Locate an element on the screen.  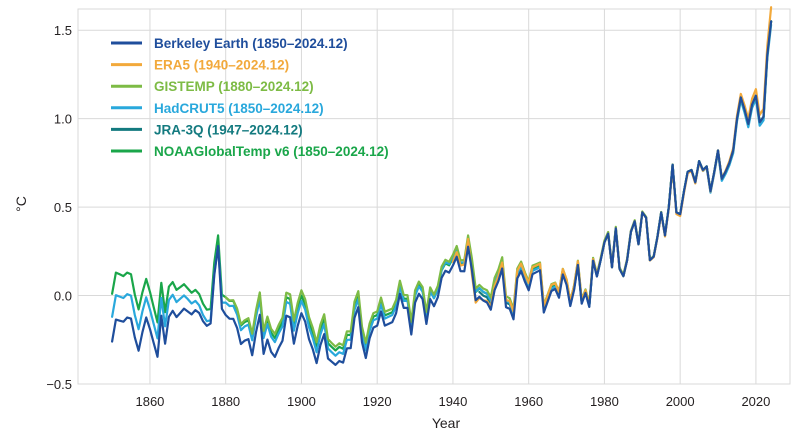
x-tick-label: 1880 is located at coordinates (225, 401).